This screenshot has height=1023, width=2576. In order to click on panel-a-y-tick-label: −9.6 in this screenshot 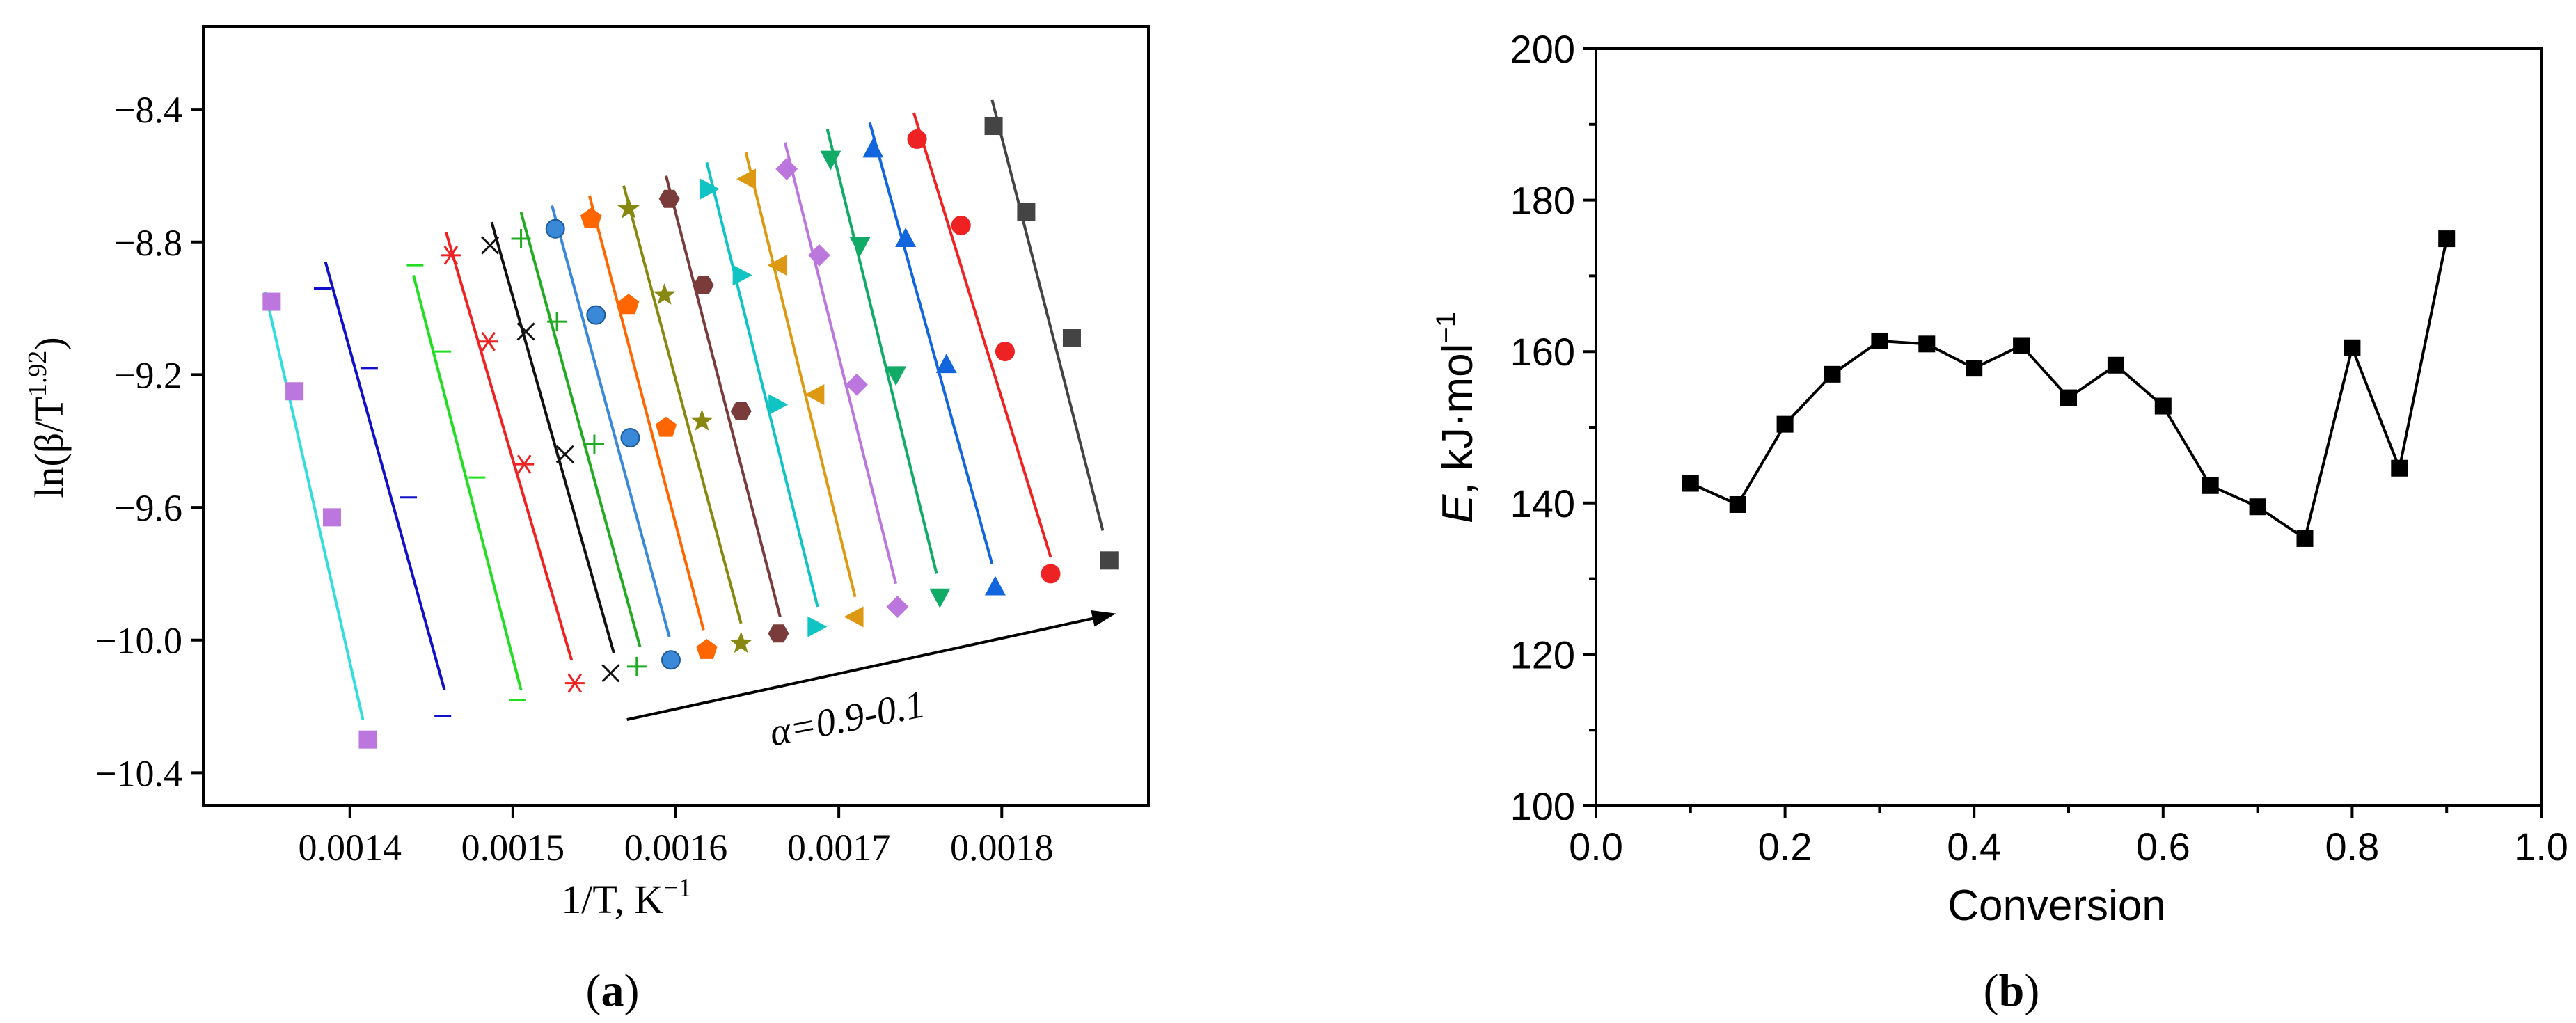, I will do `click(148, 508)`.